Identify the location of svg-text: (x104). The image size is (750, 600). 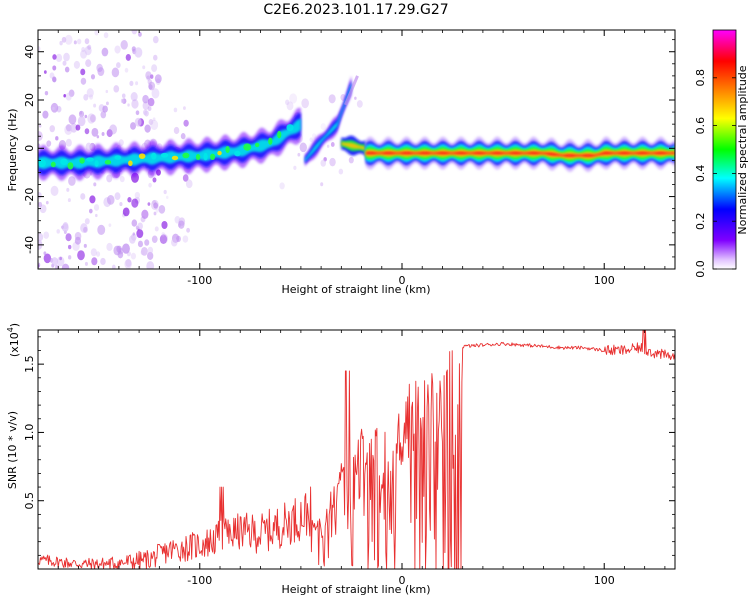
(13, 340).